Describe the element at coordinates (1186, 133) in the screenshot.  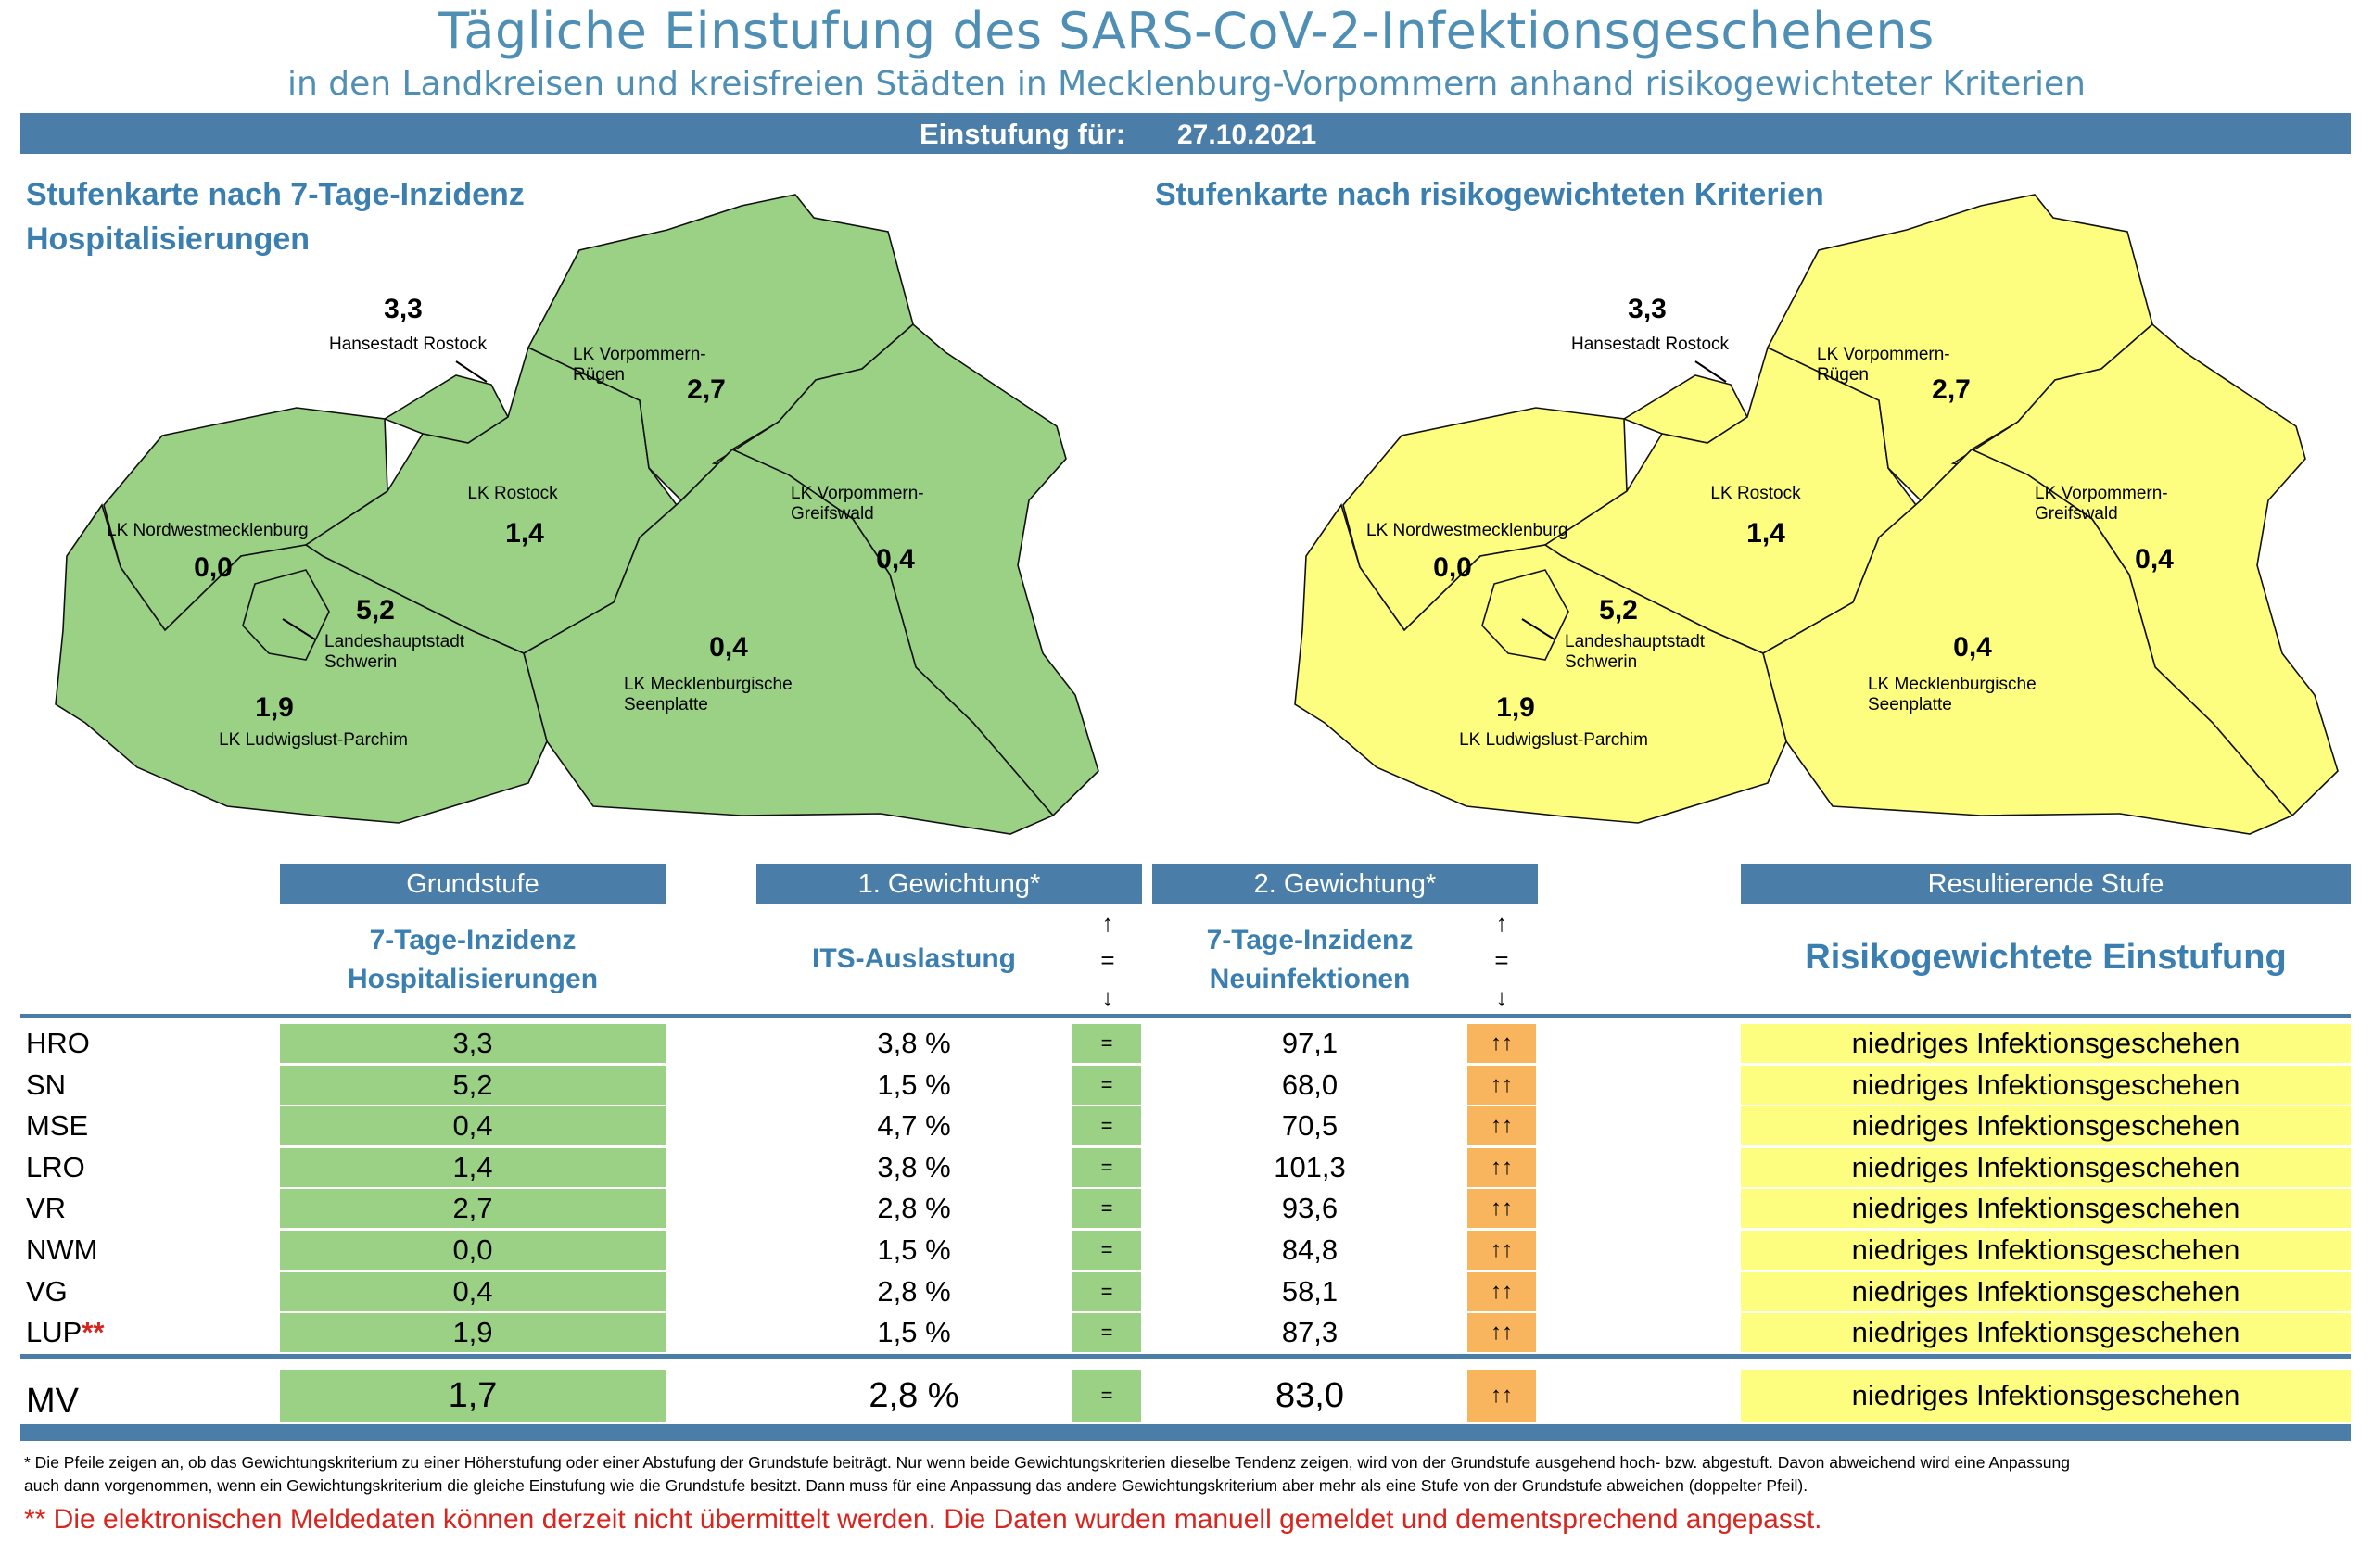
I see `date-bar: Einstufung für: 27.10.2021` at that location.